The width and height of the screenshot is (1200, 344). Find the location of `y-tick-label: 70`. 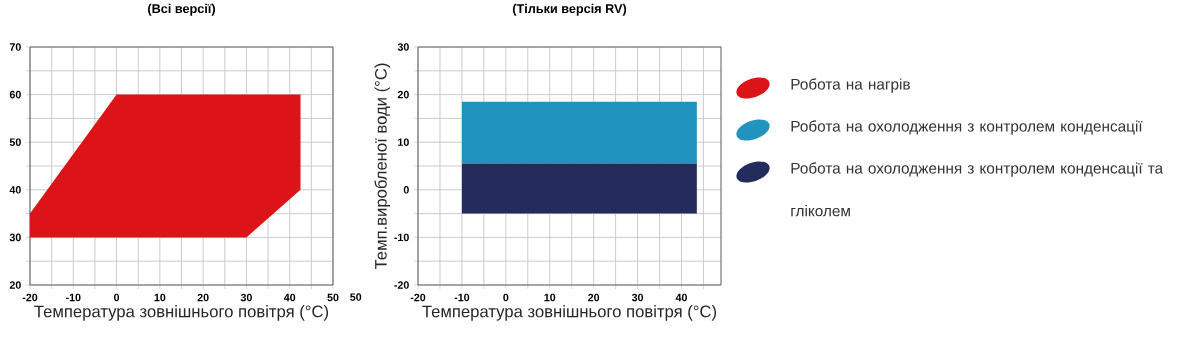

y-tick-label: 70 is located at coordinates (15, 47).